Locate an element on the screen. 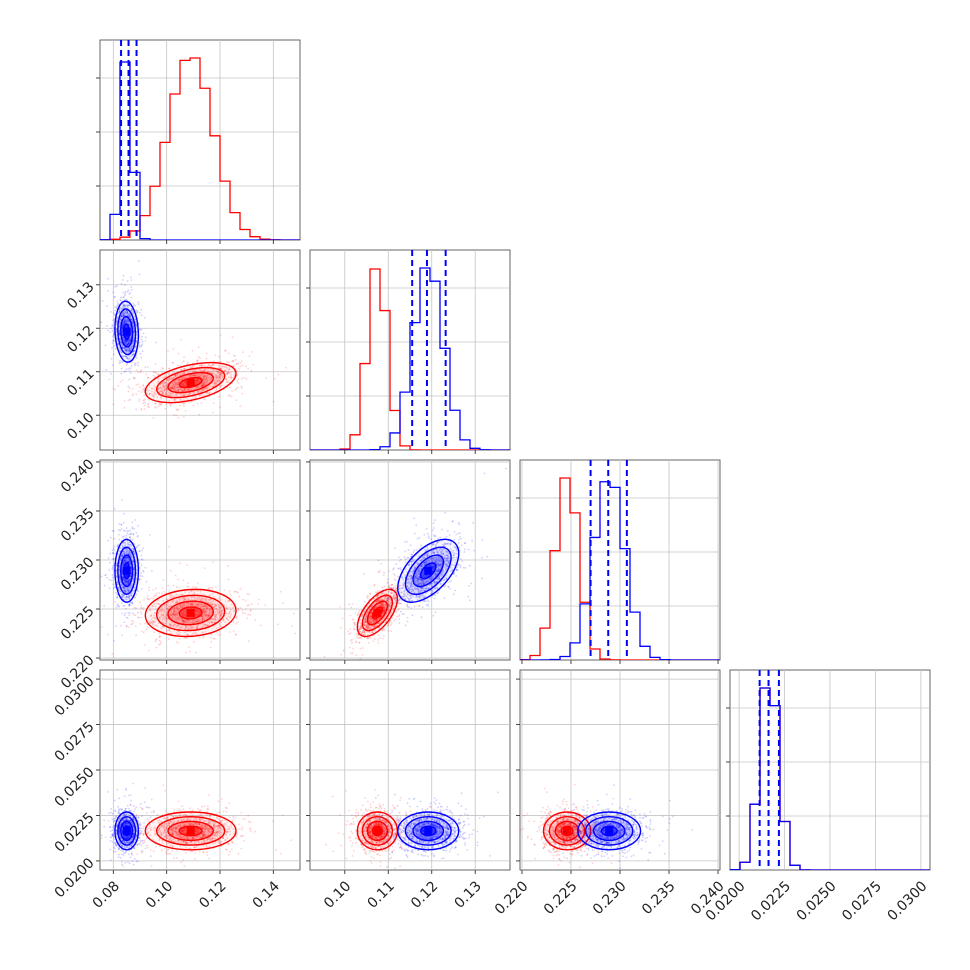 This screenshot has height=970, width=970. x-tick-label: 0.11 is located at coordinates (381, 894).